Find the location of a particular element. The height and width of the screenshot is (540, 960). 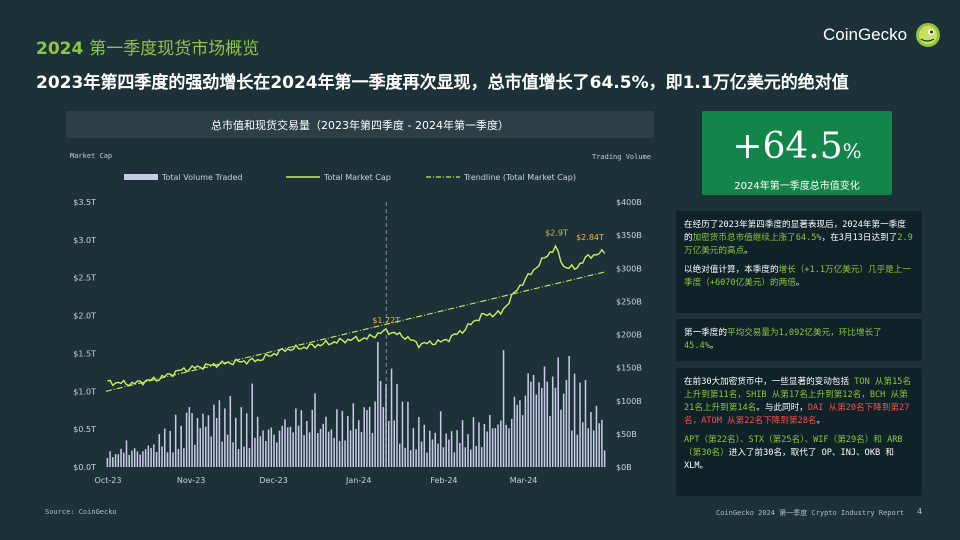

y-axis-left: $0.0T $0.5T $1.0T $1.5T $2.0T $2.5T $3.0T $3.5T is located at coordinates (84, 335).